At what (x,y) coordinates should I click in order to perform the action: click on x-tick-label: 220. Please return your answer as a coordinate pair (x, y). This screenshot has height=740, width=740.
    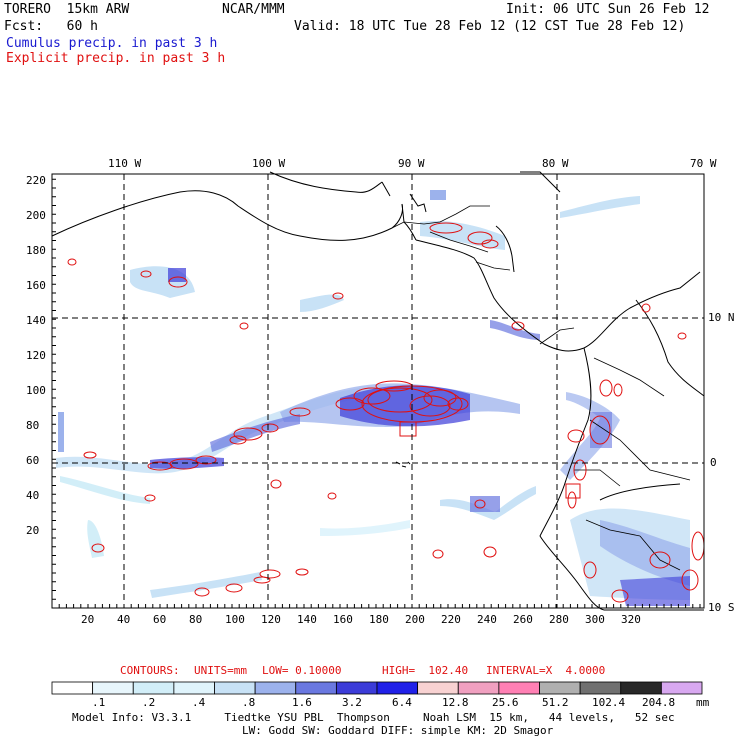
    Looking at the image, I should click on (451, 619).